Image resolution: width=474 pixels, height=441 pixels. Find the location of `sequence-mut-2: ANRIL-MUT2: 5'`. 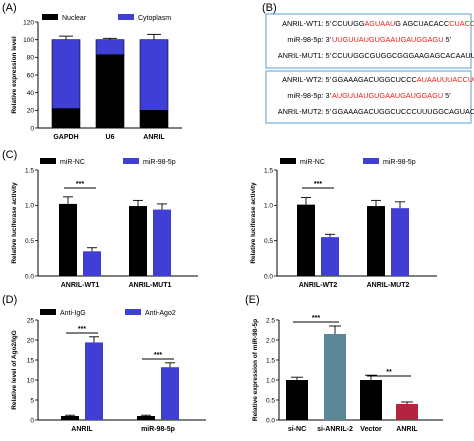

sequence-mut-2: ANRIL-MUT2: 5' is located at coordinates (305, 111).